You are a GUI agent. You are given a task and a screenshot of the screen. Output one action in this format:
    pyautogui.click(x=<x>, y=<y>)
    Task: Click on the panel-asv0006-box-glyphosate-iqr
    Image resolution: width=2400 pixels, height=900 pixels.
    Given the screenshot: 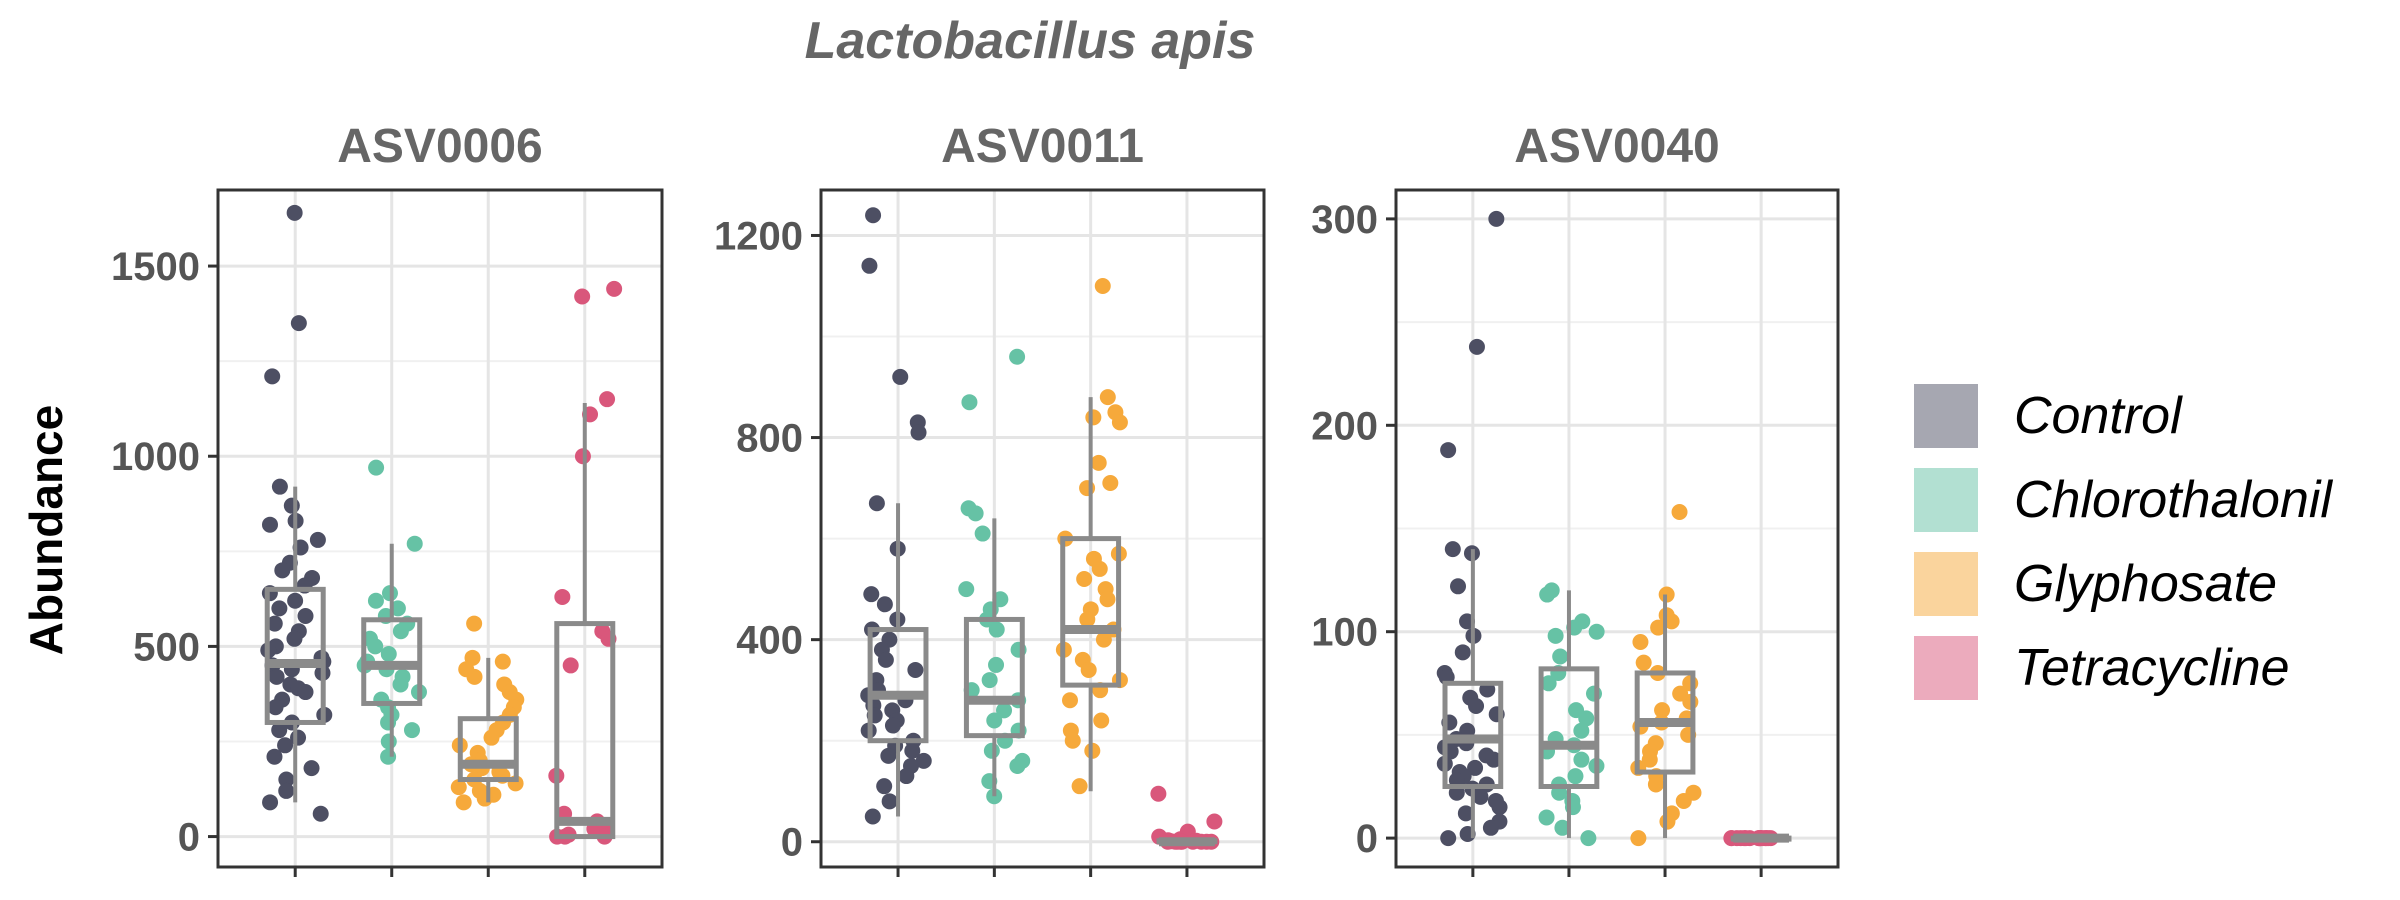 What is the action you would take?
    pyautogui.click(x=488, y=749)
    